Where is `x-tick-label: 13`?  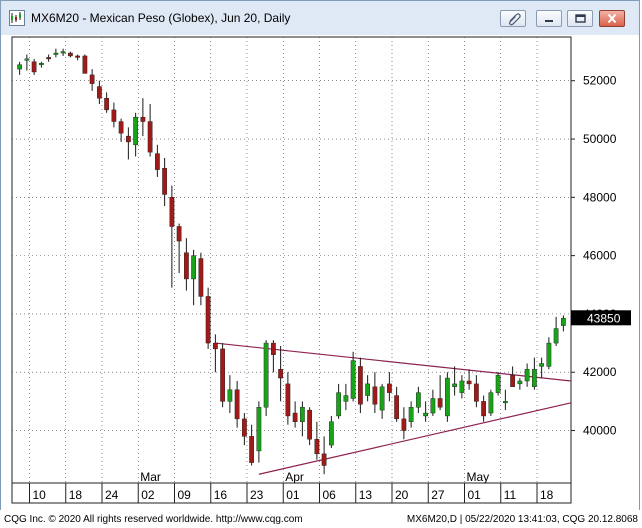 x-tick-label: 13 is located at coordinates (366, 495).